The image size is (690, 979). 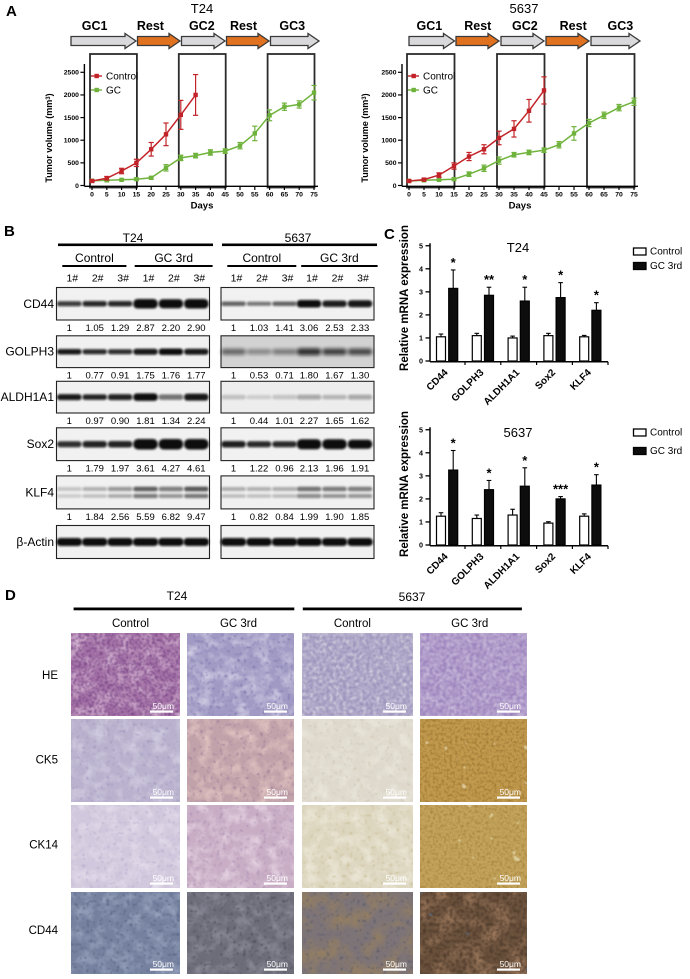 What do you see at coordinates (259, 421) in the screenshot?
I see `svg-text: 0.44` at bounding box center [259, 421].